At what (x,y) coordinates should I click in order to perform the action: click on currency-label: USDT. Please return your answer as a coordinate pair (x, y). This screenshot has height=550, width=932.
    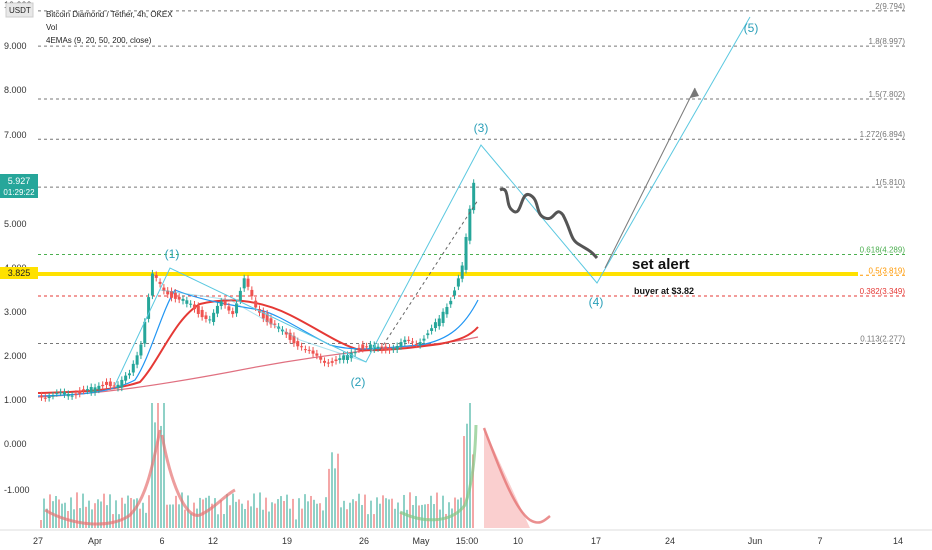
    Looking at the image, I should click on (20, 10).